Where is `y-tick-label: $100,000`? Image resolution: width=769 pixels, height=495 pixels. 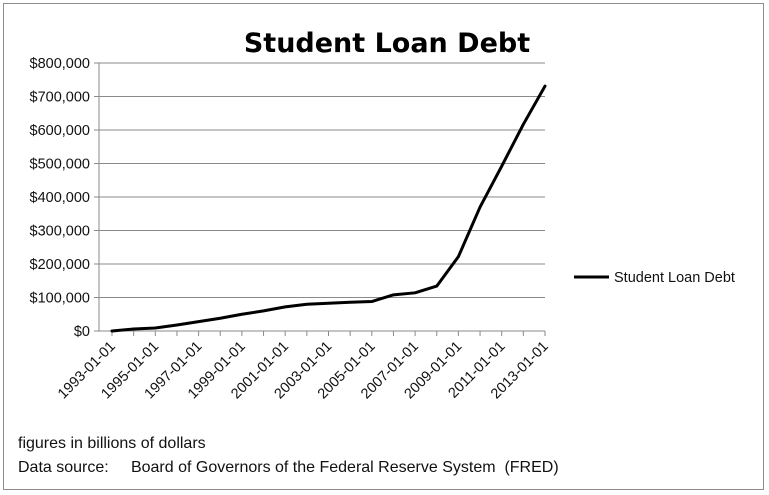
y-tick-label: $100,000 is located at coordinates (60, 299).